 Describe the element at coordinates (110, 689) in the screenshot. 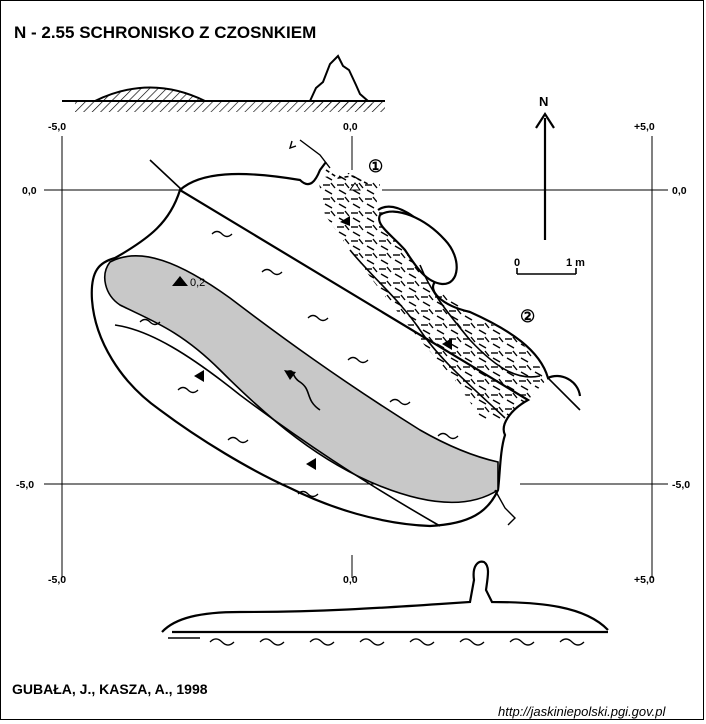

I see `author-credit: GUBAŁA, J., KASZA, A., 1998` at that location.